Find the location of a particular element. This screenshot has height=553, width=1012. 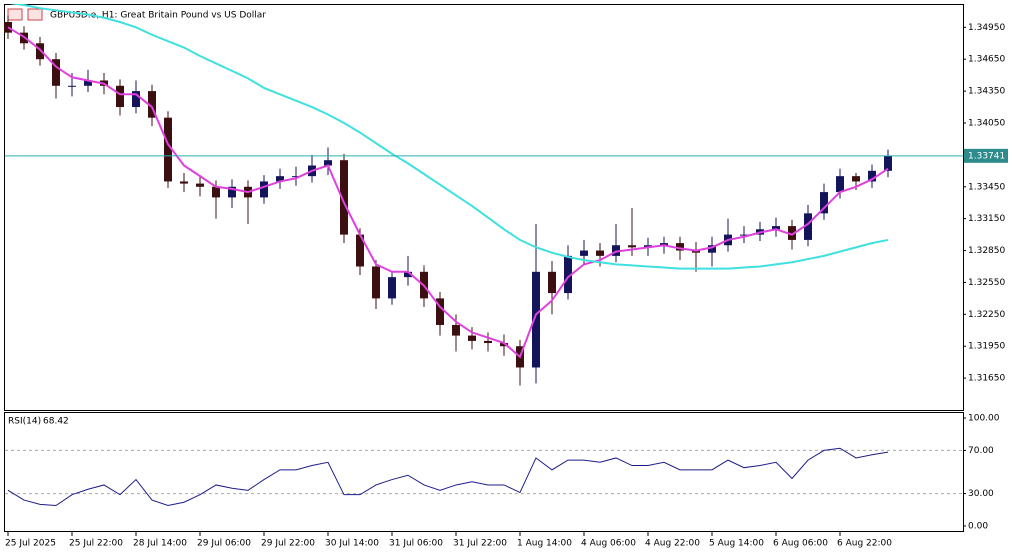

x-tick-label: 4 Aug 06:00 is located at coordinates (608, 544).